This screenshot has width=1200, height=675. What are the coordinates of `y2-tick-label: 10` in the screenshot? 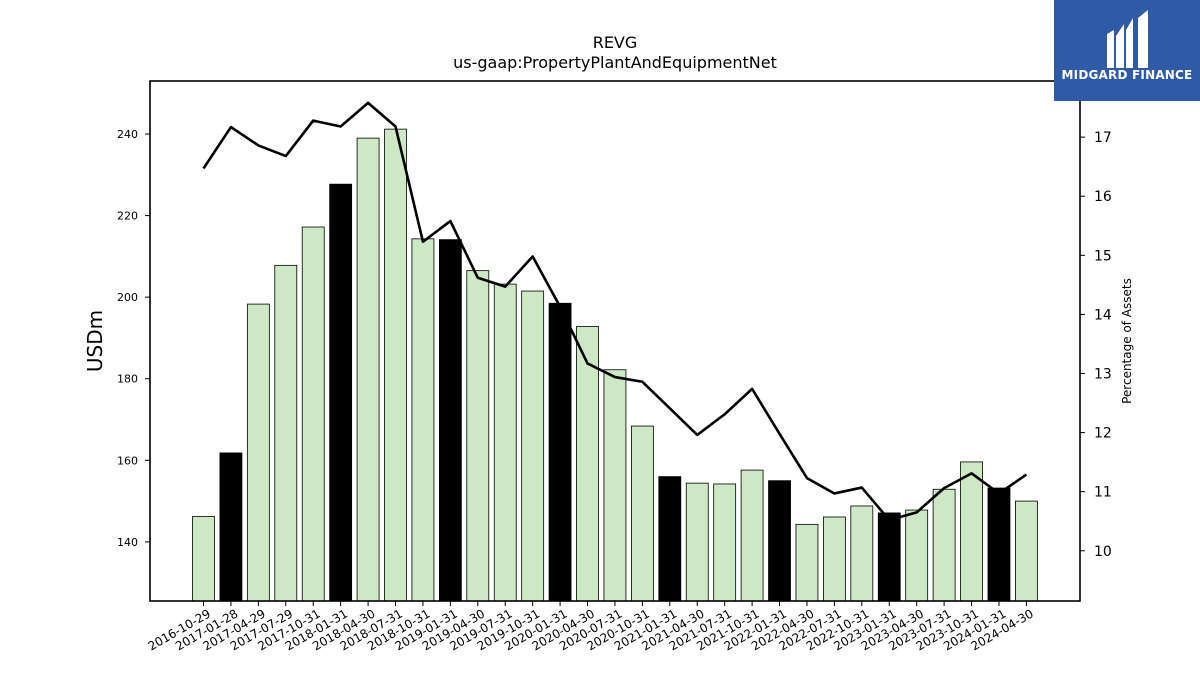 It's located at (1103, 552).